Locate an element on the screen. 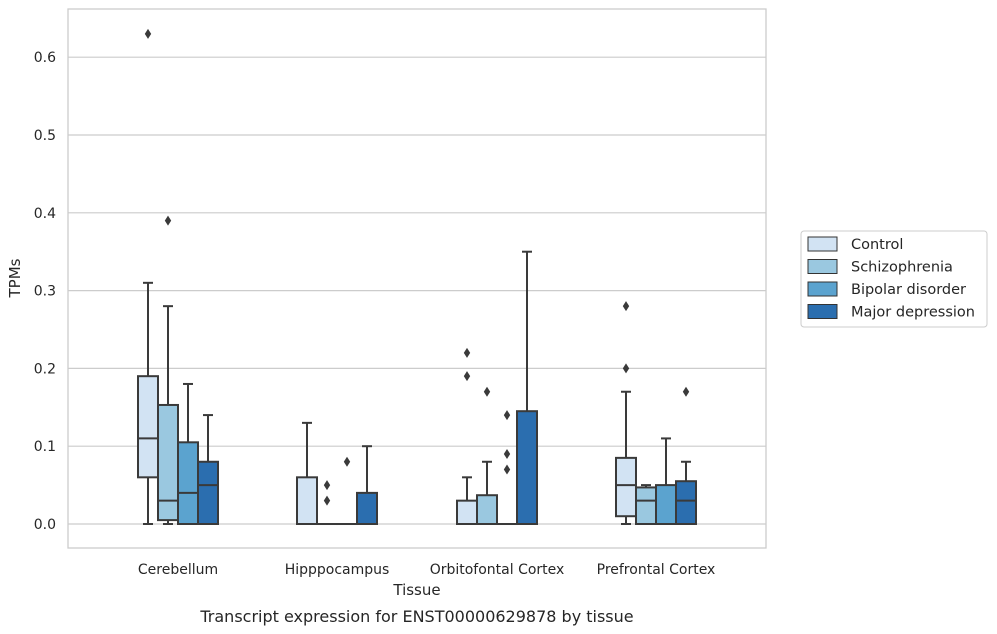  x-tick-label: Cerebellum is located at coordinates (178, 570).